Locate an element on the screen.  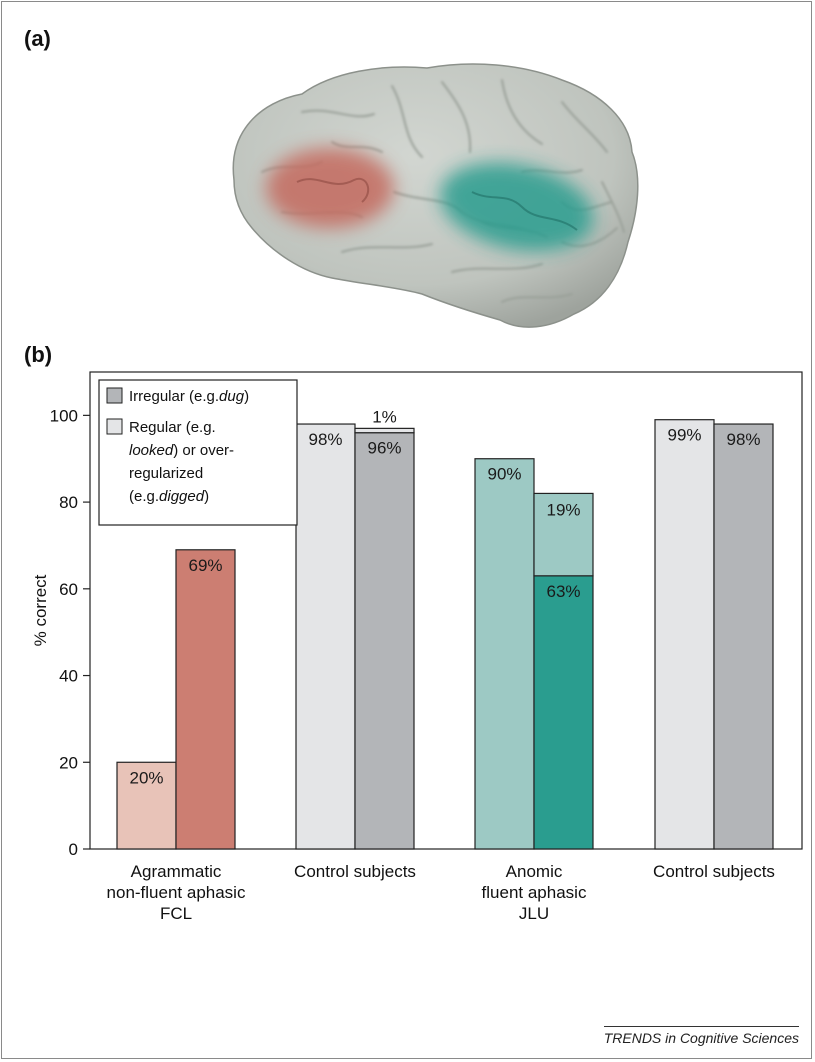
data-label: 63% is located at coordinates (563, 591).